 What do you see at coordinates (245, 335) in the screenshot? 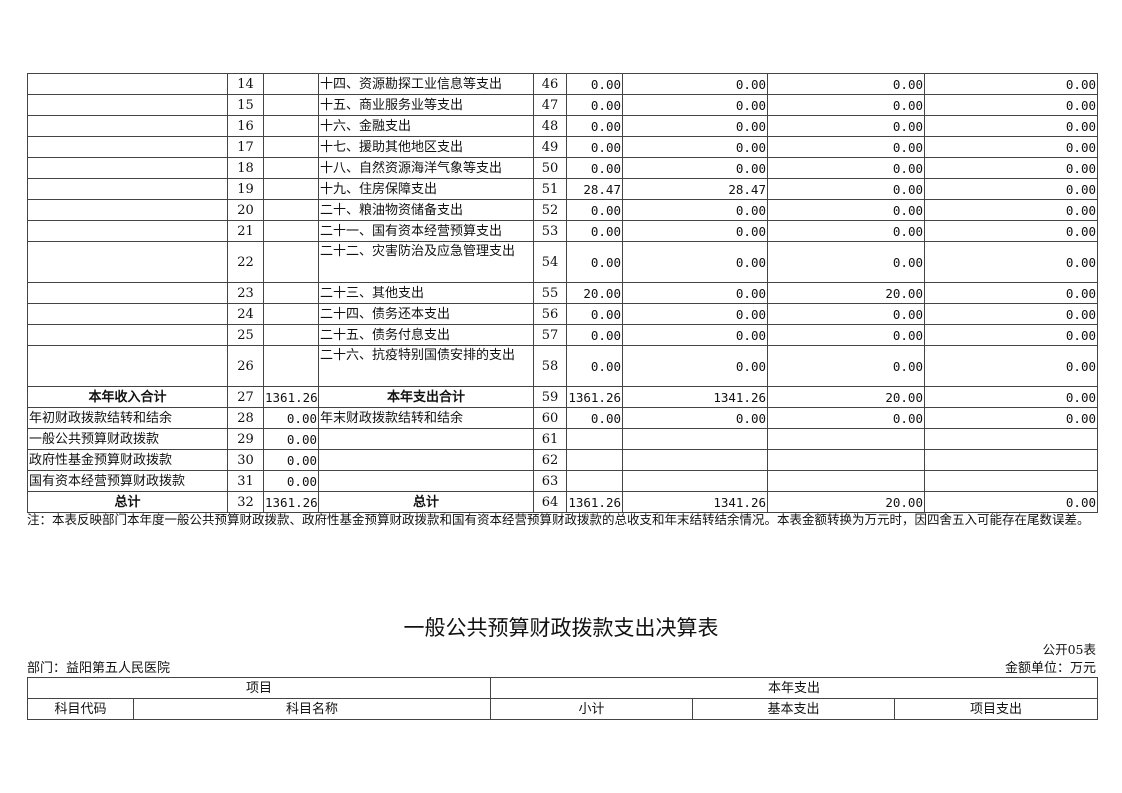
I see `income-line-no: 25` at bounding box center [245, 335].